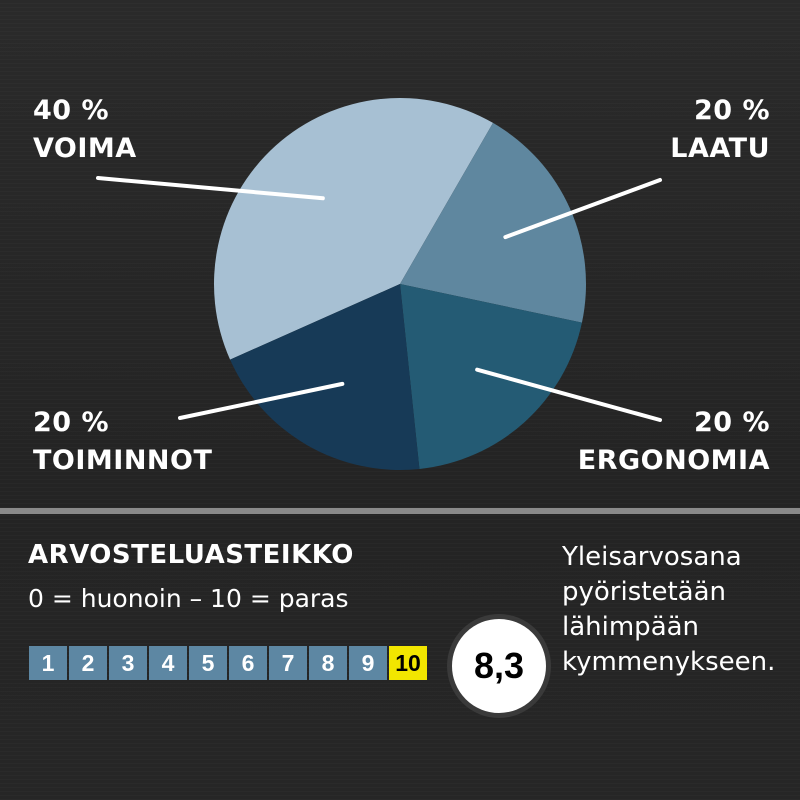  I want to click on note-line: kymmenykseen., so click(669, 662).